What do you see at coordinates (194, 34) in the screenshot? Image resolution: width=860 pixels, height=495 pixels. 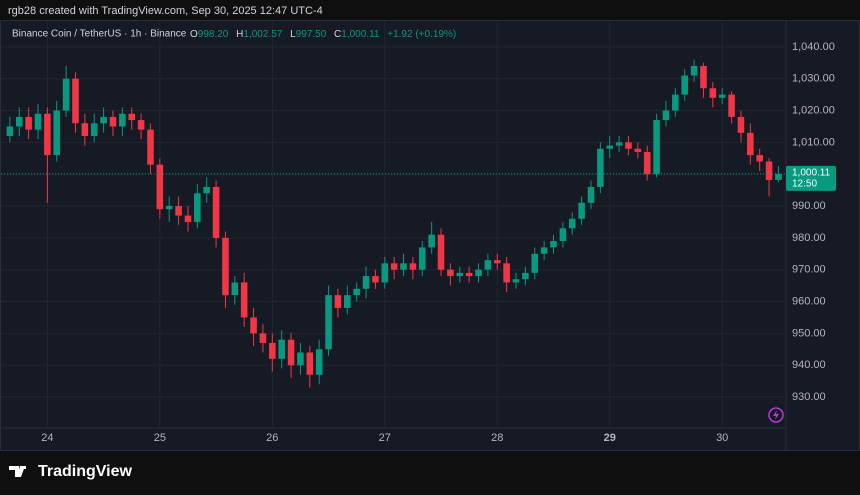 I see `legend-o-label: O` at bounding box center [194, 34].